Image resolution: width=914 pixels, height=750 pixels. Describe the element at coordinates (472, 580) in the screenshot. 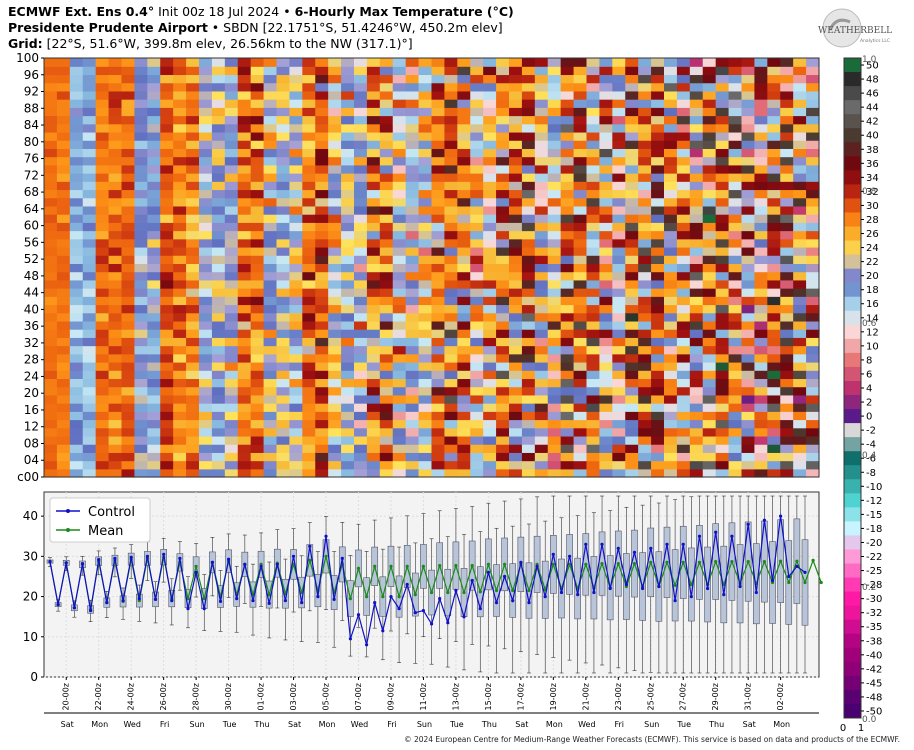

I see `series-point-control` at that location.